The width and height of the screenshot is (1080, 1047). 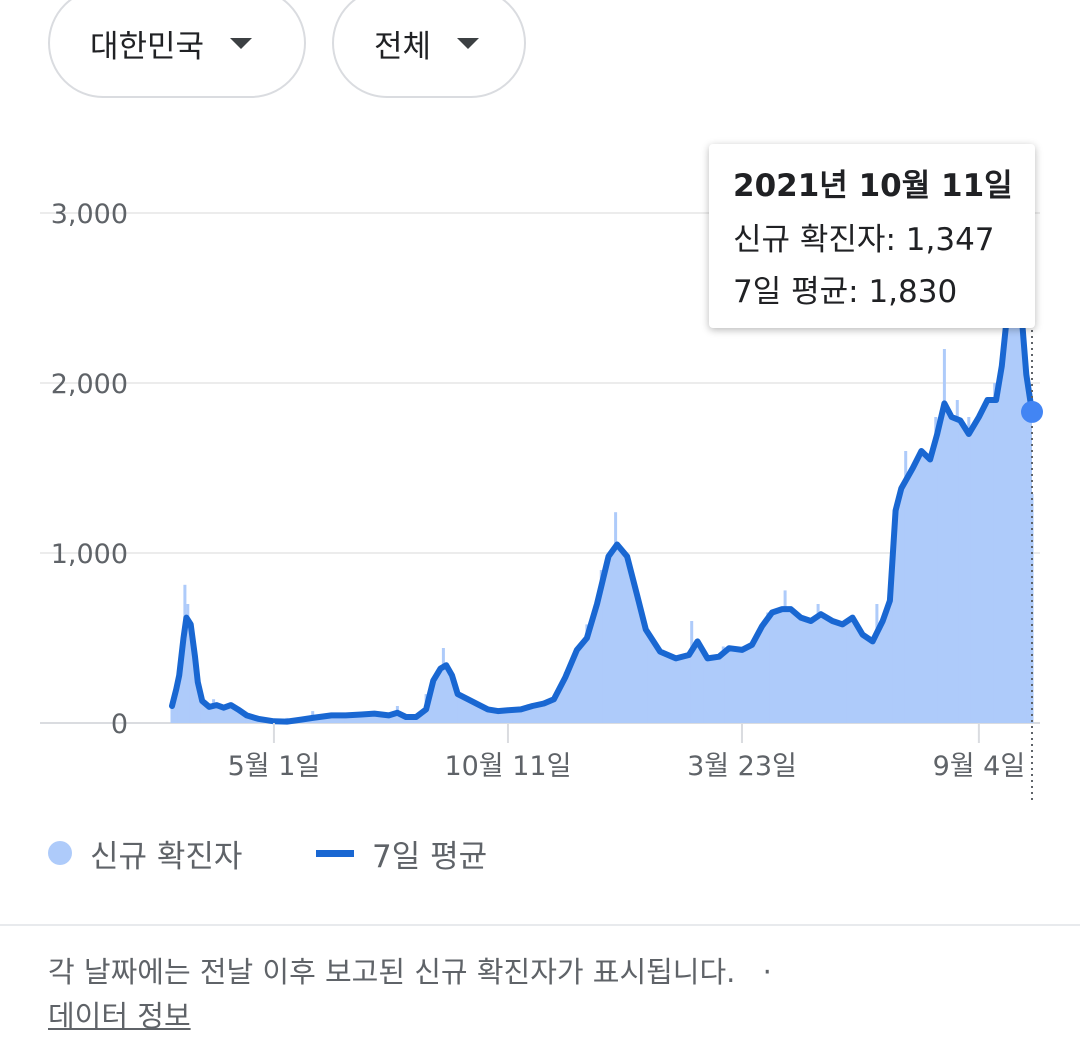 I want to click on divider, so click(x=540, y=925).